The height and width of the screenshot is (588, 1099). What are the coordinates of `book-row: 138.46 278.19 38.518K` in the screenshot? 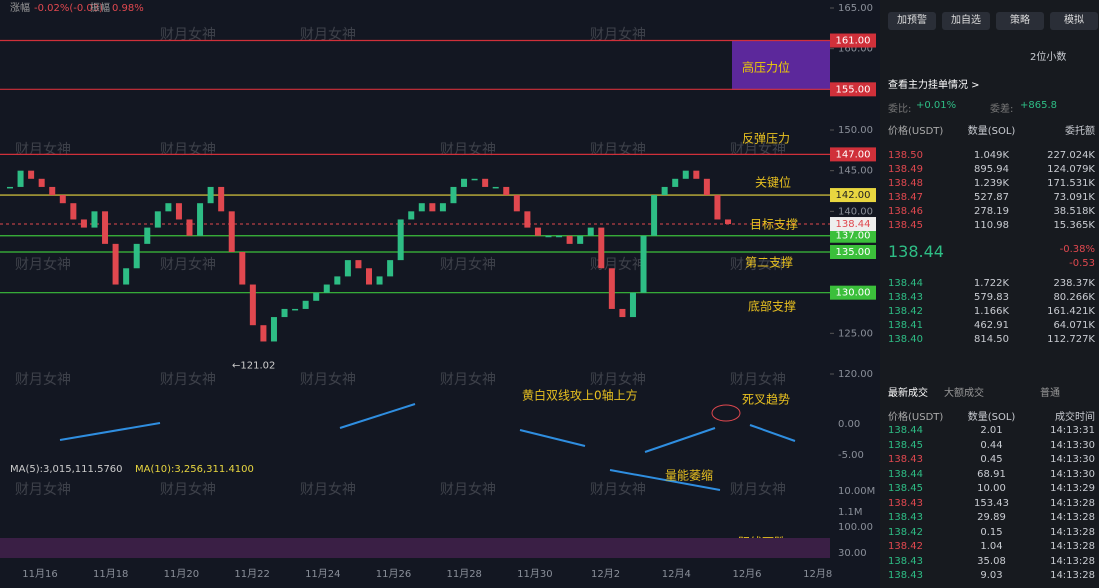 It's located at (991, 212).